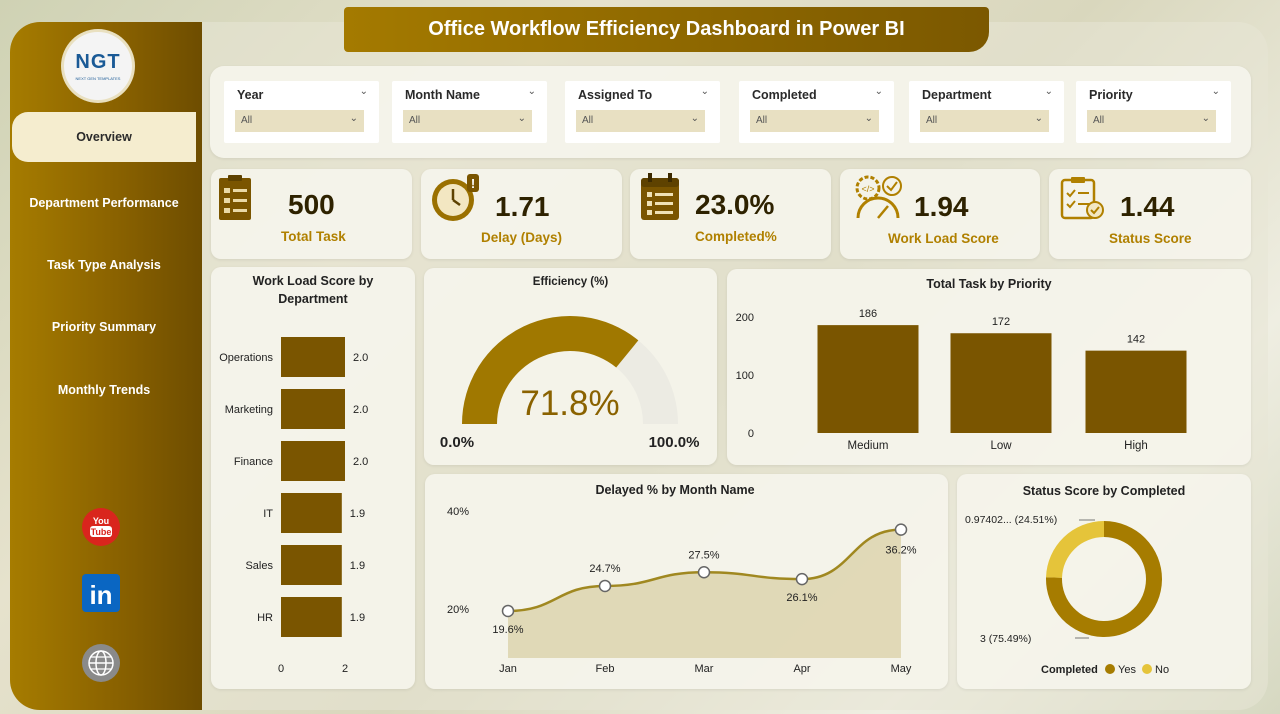 The image size is (1280, 714). What do you see at coordinates (250, 95) in the screenshot?
I see `filter-label: Year` at bounding box center [250, 95].